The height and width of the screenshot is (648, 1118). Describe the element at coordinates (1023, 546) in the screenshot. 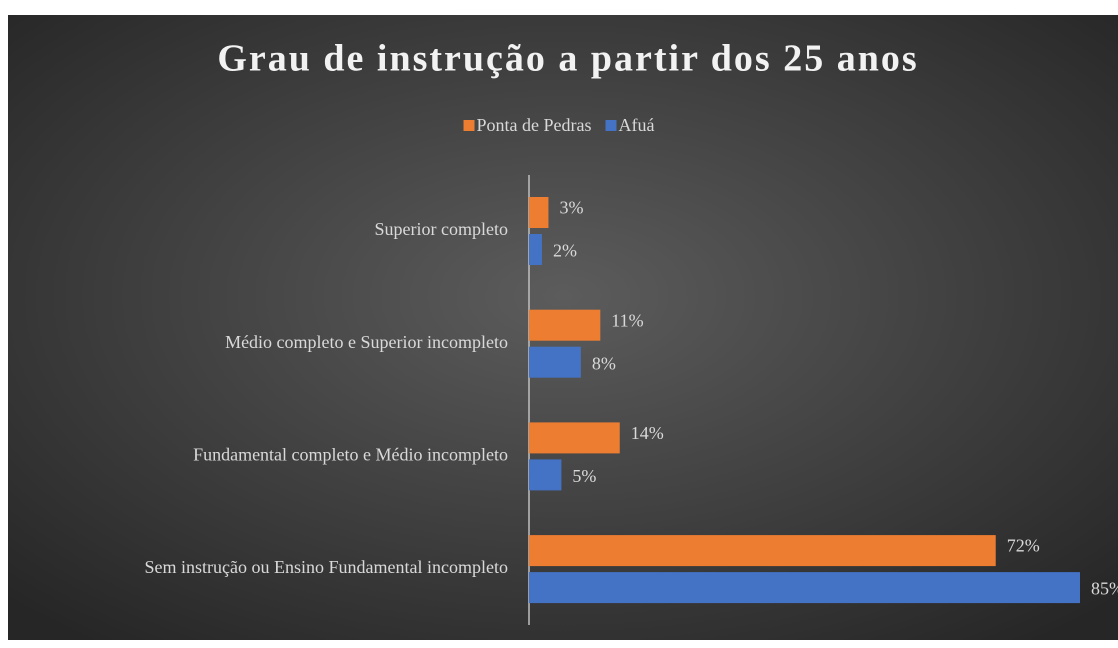

I see `data-label: 72%` at that location.